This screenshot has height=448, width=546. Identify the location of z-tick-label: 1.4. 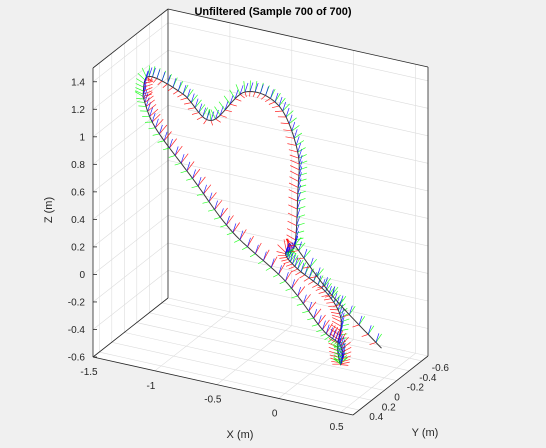
(78, 82).